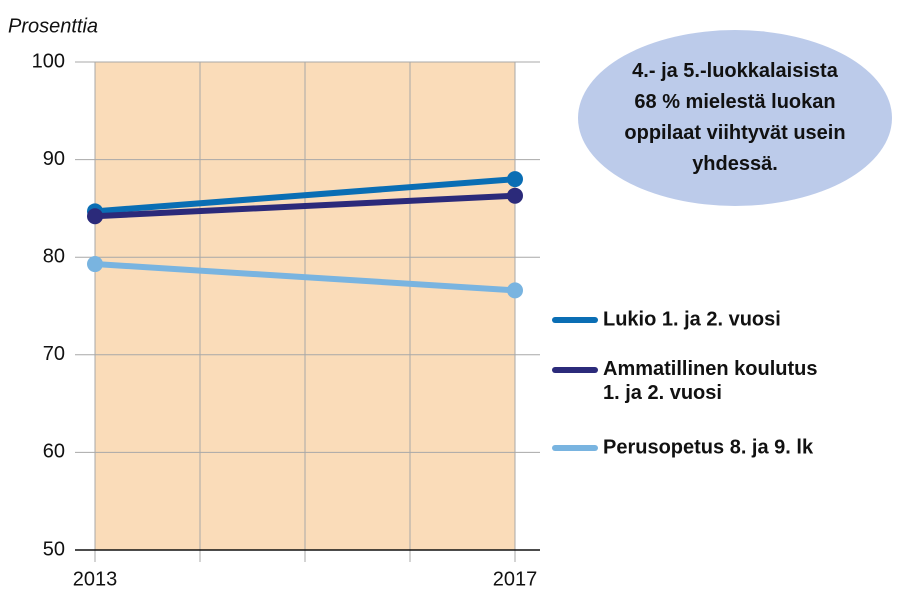 The image size is (901, 597). I want to click on legend-label: Ammatillinen koulutus 1. ja 2. vuosi, so click(710, 381).